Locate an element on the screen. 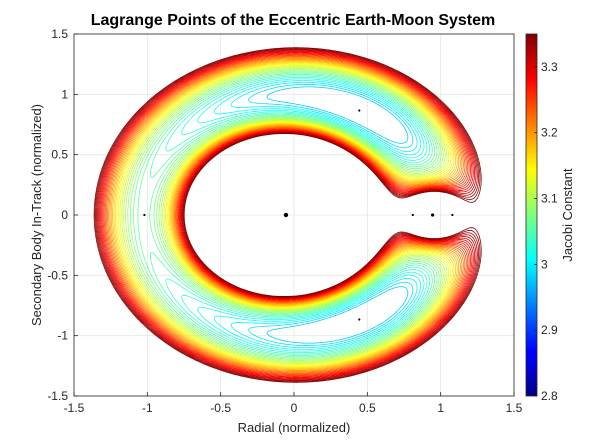 The width and height of the screenshot is (600, 445). colorbar-tick-label: 2.8 is located at coordinates (549, 396).